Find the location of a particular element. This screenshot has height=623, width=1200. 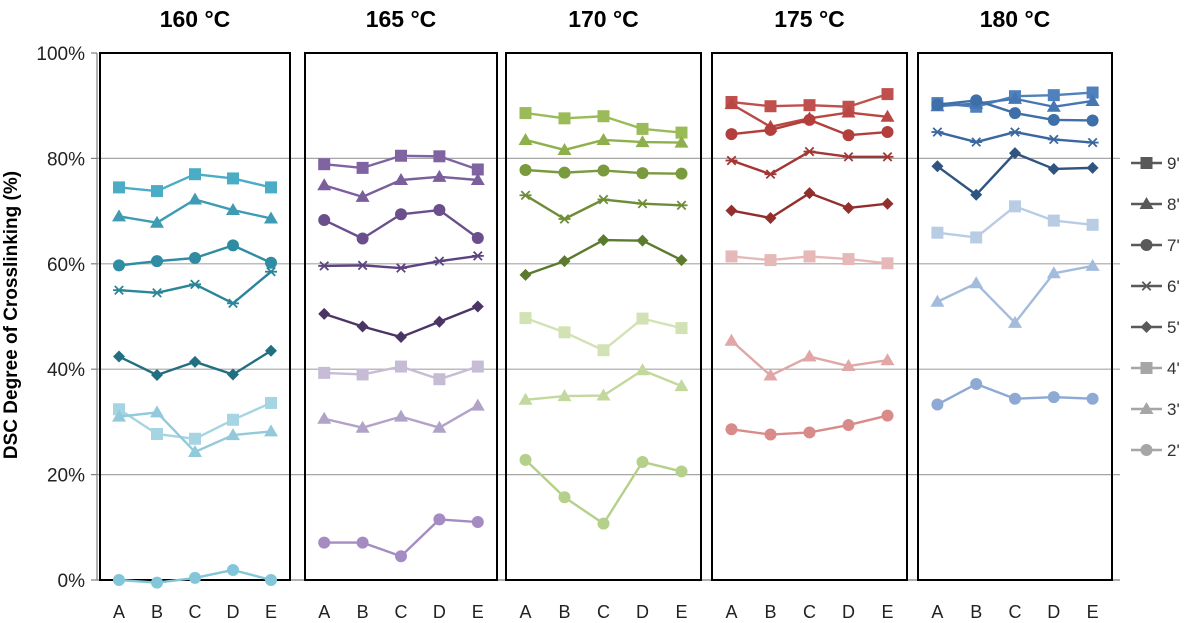

y-tick-label: 40% is located at coordinates (66, 370).